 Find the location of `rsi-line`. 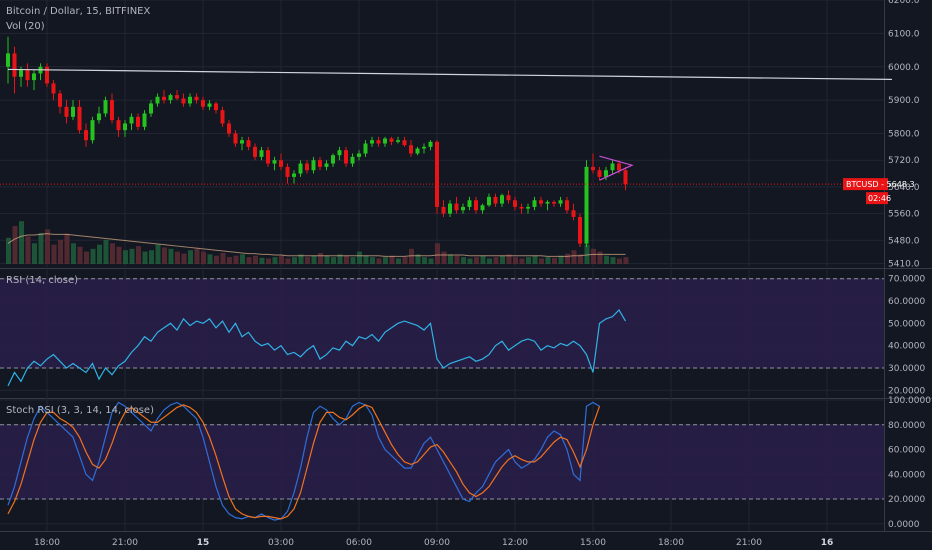

rsi-line is located at coordinates (317, 347).